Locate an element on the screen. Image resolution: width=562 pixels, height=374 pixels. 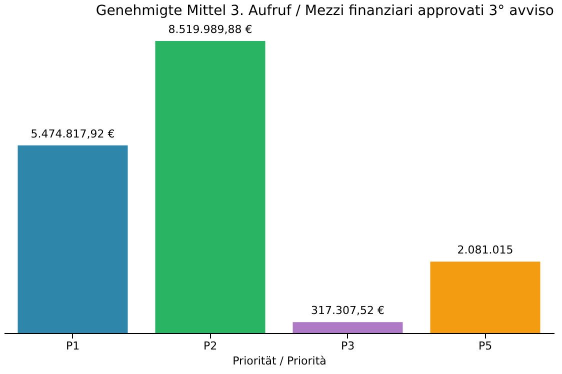
data-label: 5.474.817,92 € is located at coordinates (72, 133).